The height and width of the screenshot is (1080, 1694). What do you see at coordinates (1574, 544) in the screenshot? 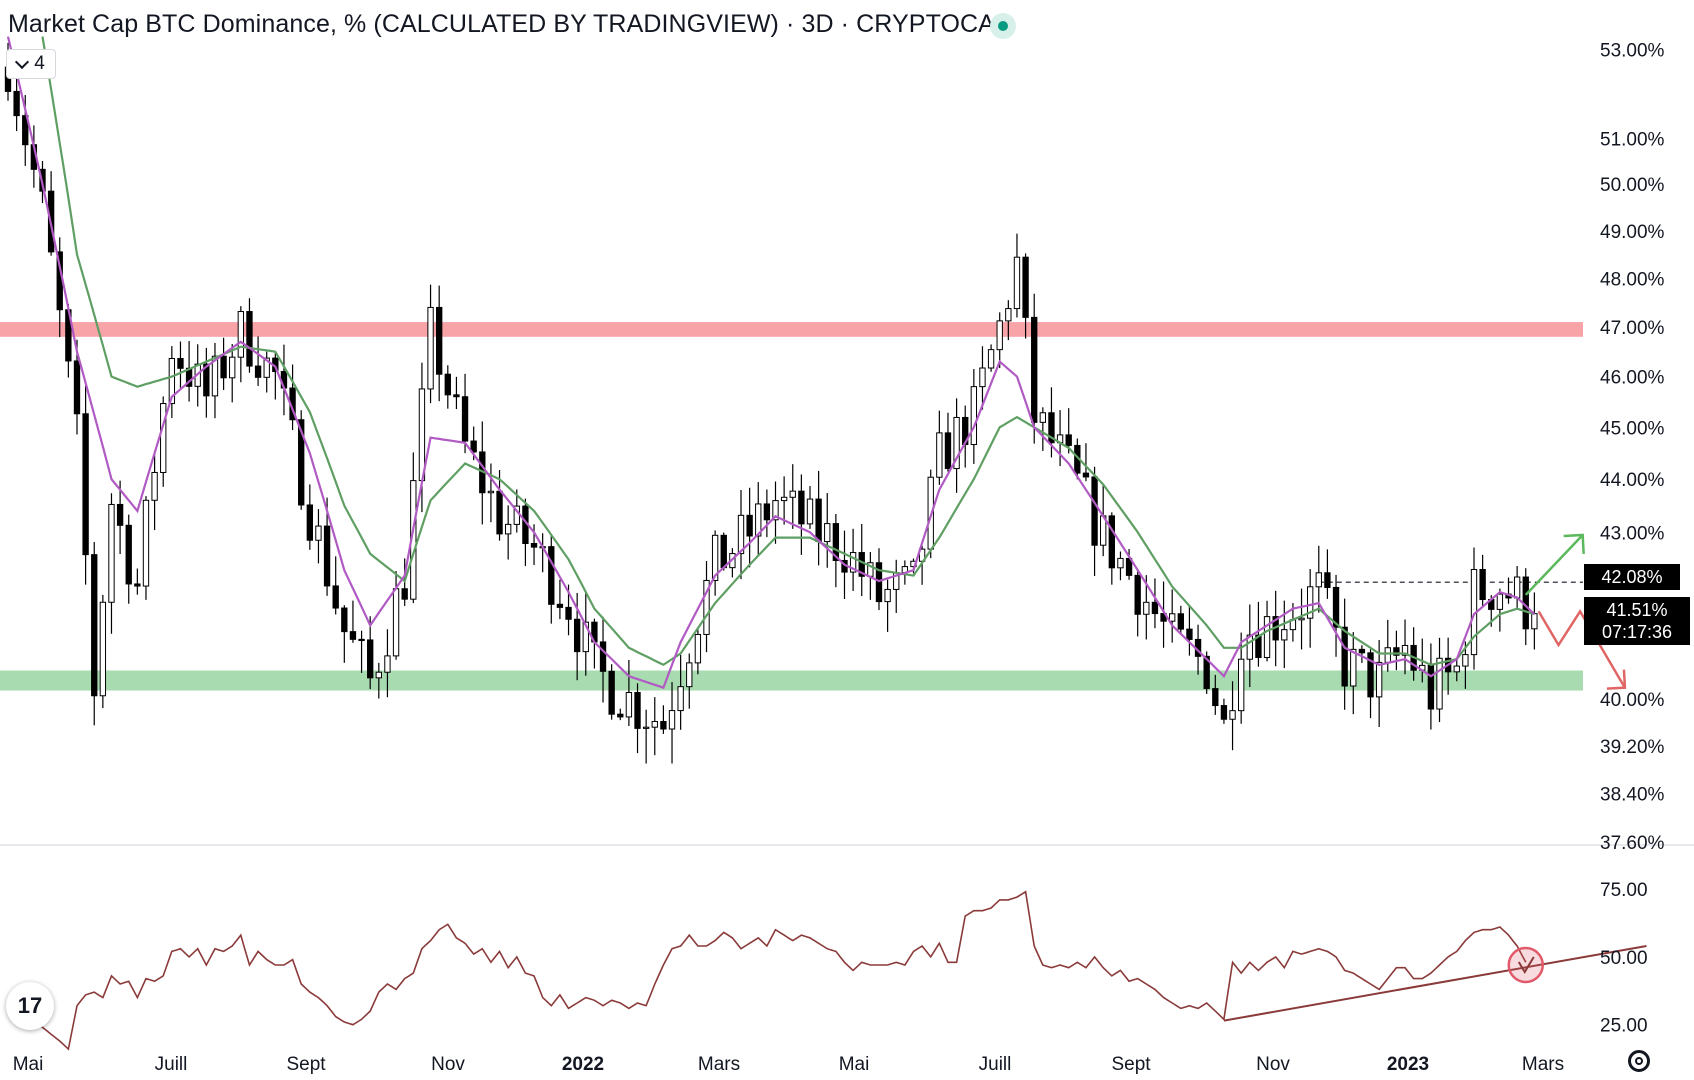
I see `bullish-arrow-head` at bounding box center [1574, 544].